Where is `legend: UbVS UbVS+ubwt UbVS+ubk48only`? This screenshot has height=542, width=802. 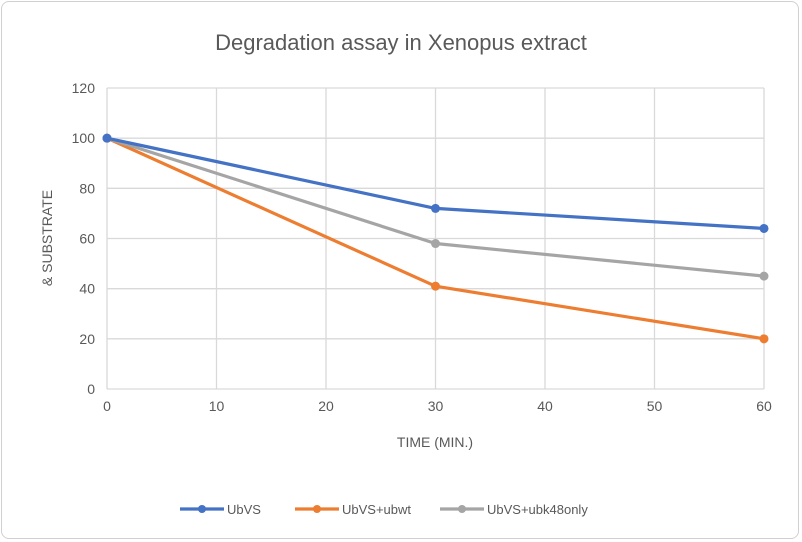 legend: UbVS UbVS+ubwt UbVS+ubk48only is located at coordinates (384, 509).